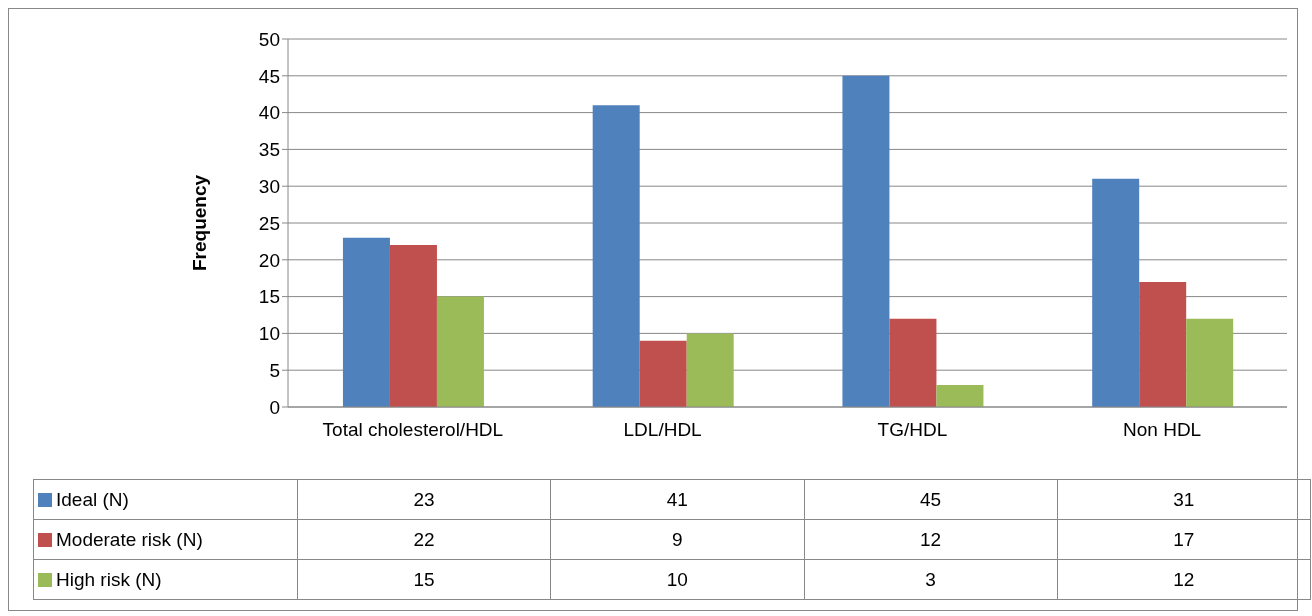 This screenshot has height=616, width=1312. I want to click on y-tick-label: 20, so click(269, 260).